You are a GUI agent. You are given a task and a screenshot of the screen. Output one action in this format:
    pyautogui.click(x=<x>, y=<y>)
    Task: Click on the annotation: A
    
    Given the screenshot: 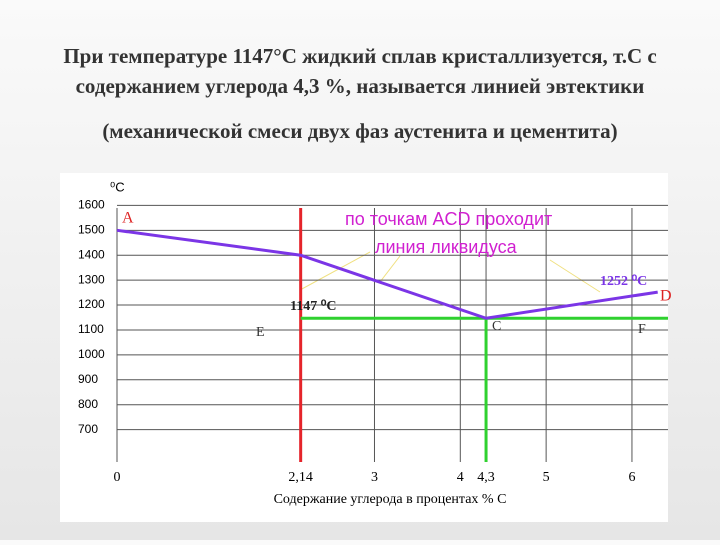 What is the action you would take?
    pyautogui.click(x=128, y=218)
    